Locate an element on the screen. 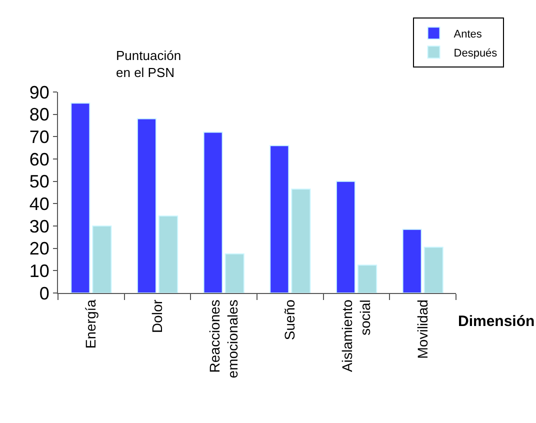 The width and height of the screenshot is (536, 423). x-tick-label: Sueño is located at coordinates (290, 319).